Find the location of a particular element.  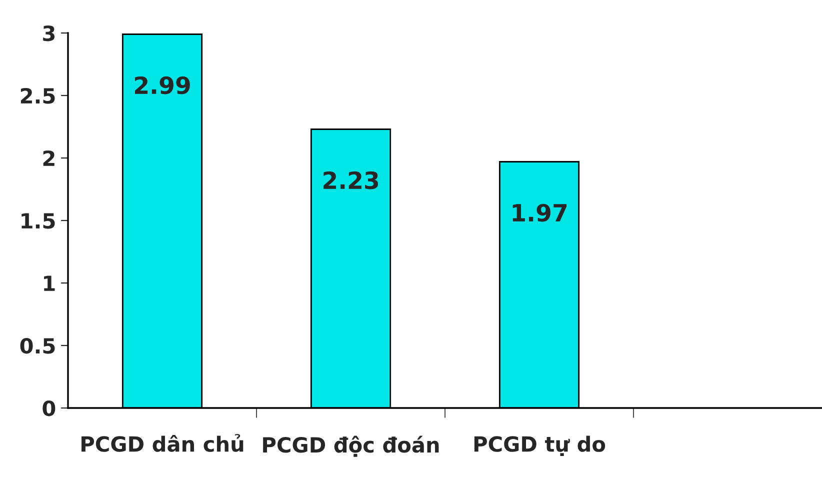

y-tick-label: 0 is located at coordinates (49, 408).